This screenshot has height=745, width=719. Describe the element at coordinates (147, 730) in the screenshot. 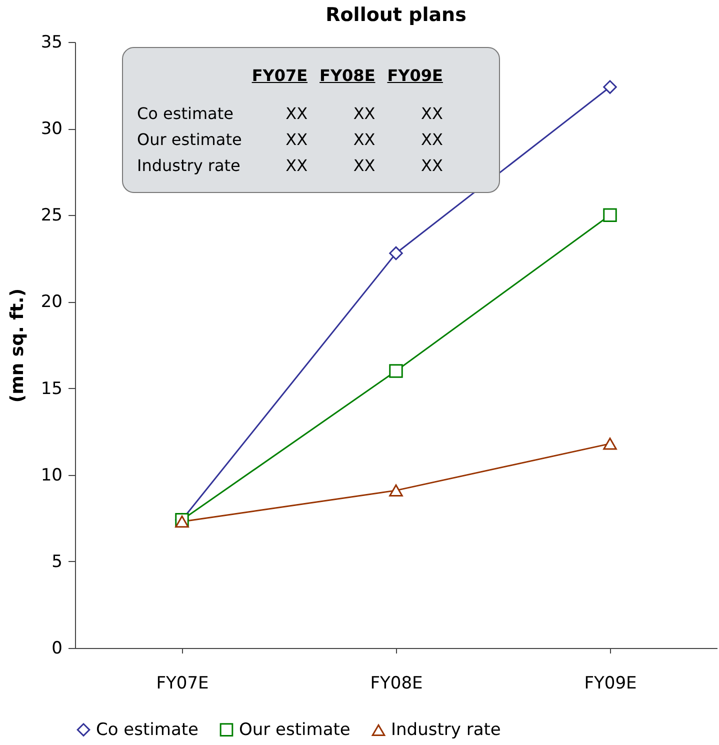

I see `legend-label: Co estimate` at that location.